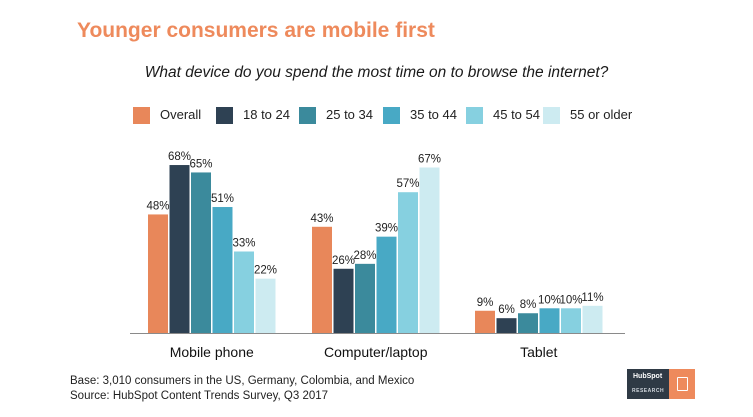 This screenshot has width=753, height=417. Describe the element at coordinates (157, 206) in the screenshot. I see `data-label: 48%` at that location.